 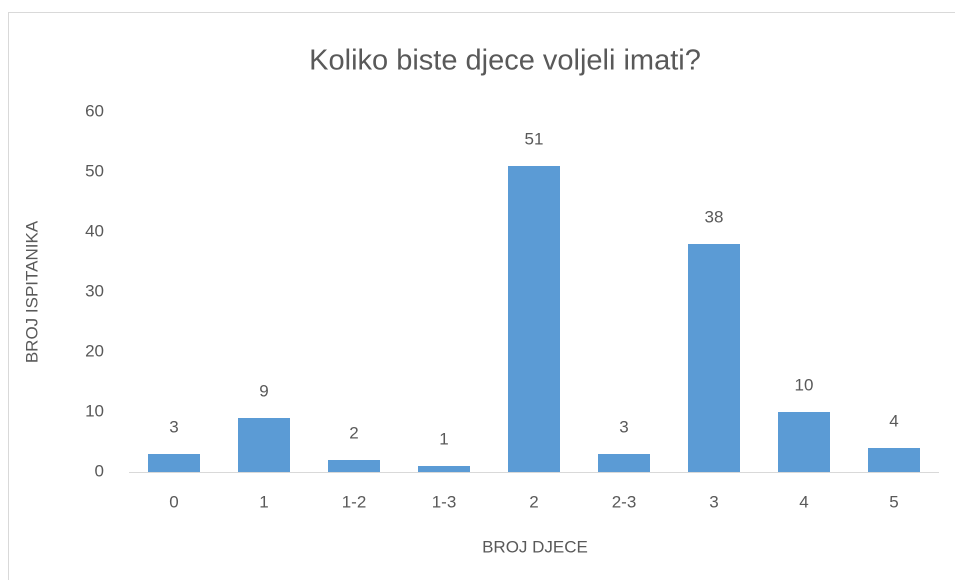 What do you see at coordinates (94, 110) in the screenshot?
I see `y-tick-label: 60` at bounding box center [94, 110].